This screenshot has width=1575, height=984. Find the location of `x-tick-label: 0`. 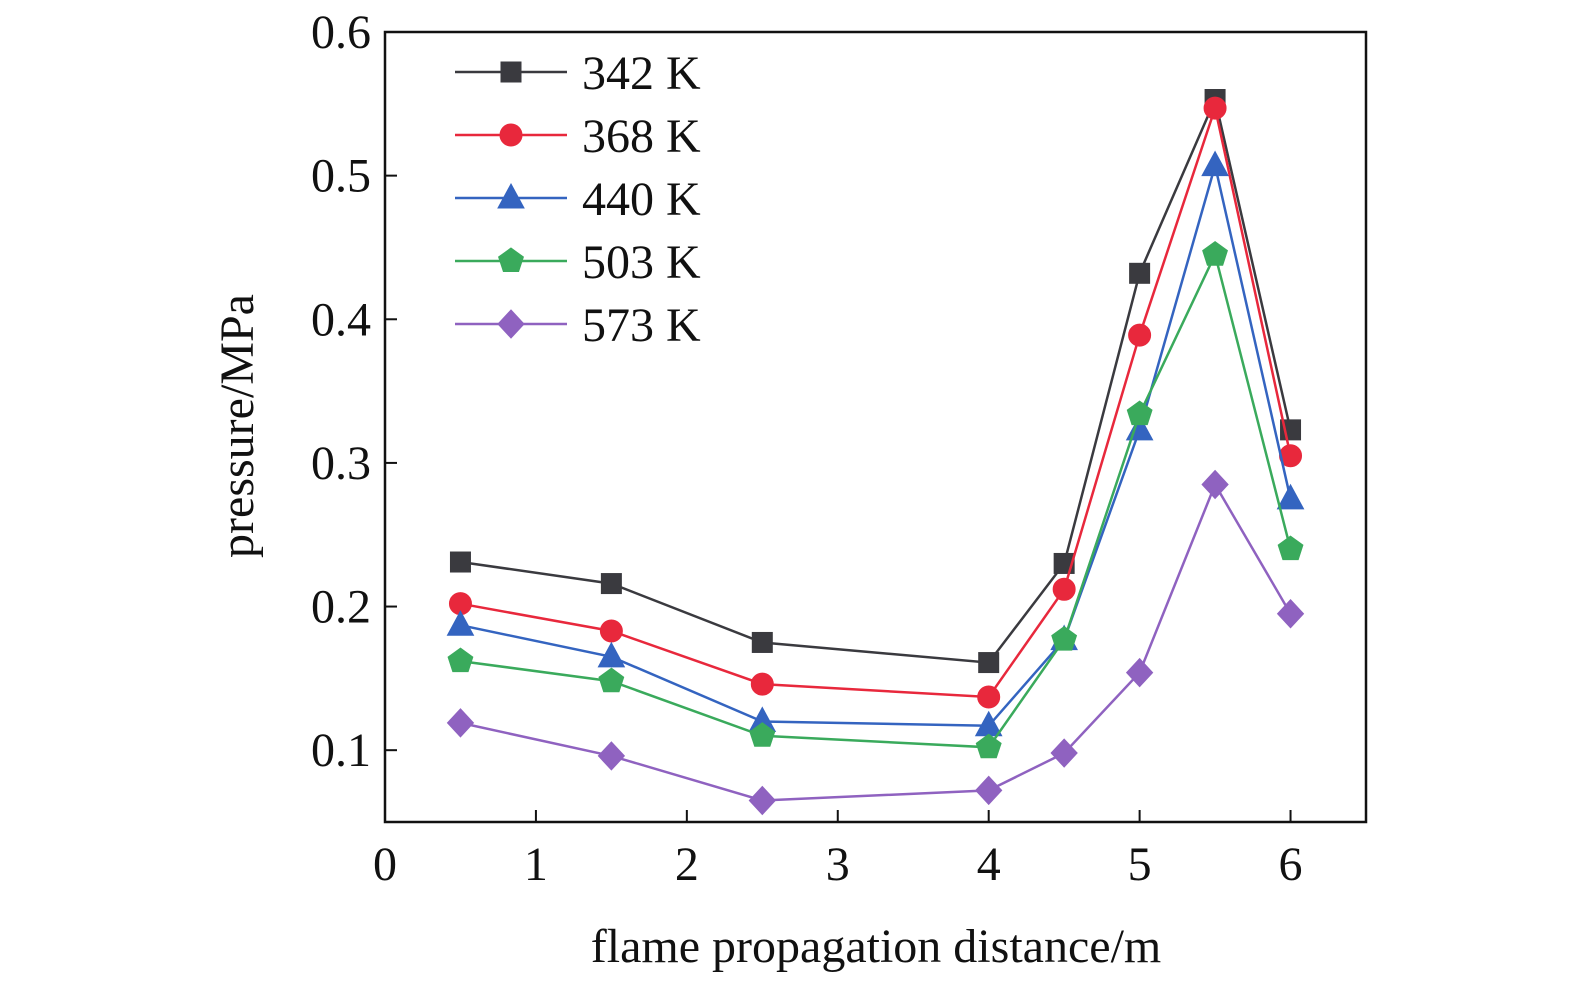

x-tick-label: 0 is located at coordinates (385, 864).